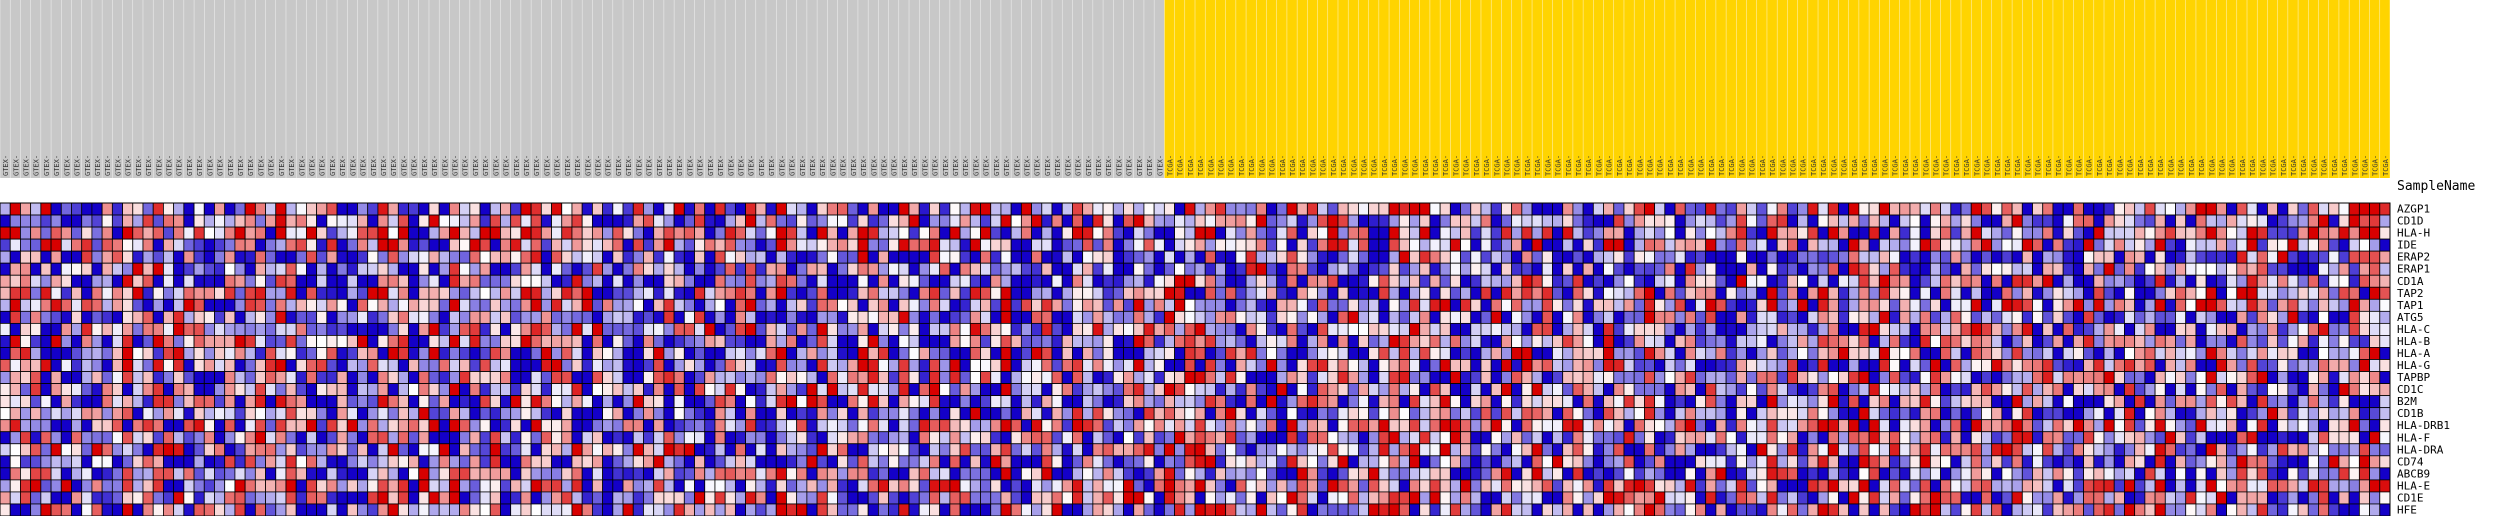  Describe the element at coordinates (895, 165) in the screenshot. I see `sample-name-label: GTEX-` at that location.